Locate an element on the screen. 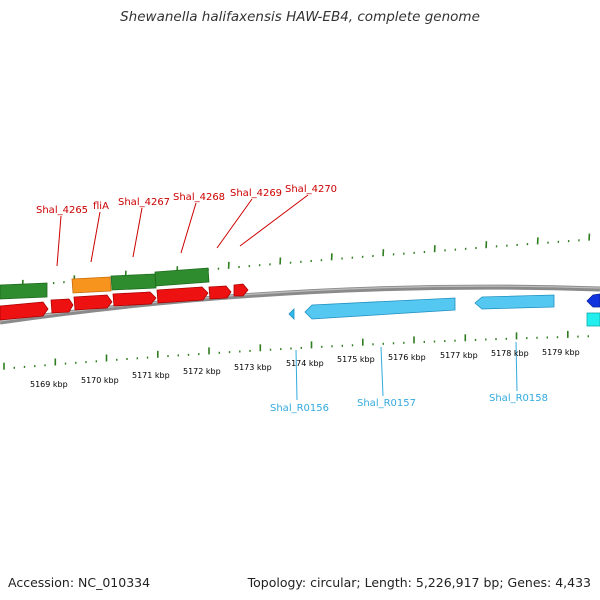 The width and height of the screenshot is (600, 600). gene-red-6-arrow is located at coordinates (220, 292).